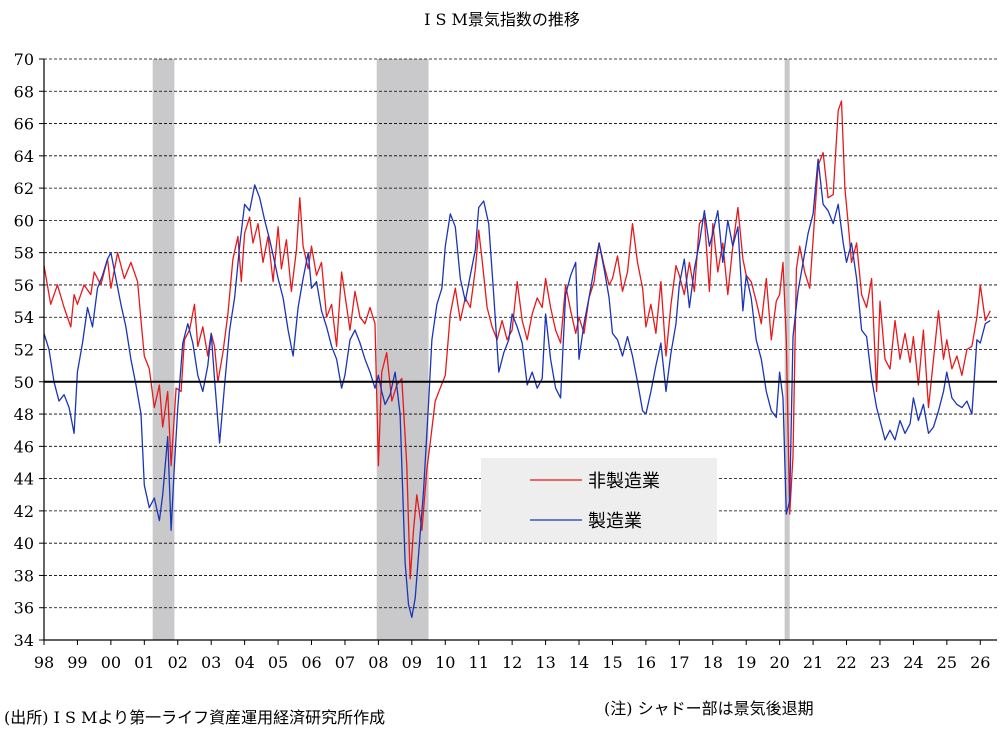 The width and height of the screenshot is (1004, 733). What do you see at coordinates (311, 662) in the screenshot?
I see `x-tick-label-06: 06` at bounding box center [311, 662].